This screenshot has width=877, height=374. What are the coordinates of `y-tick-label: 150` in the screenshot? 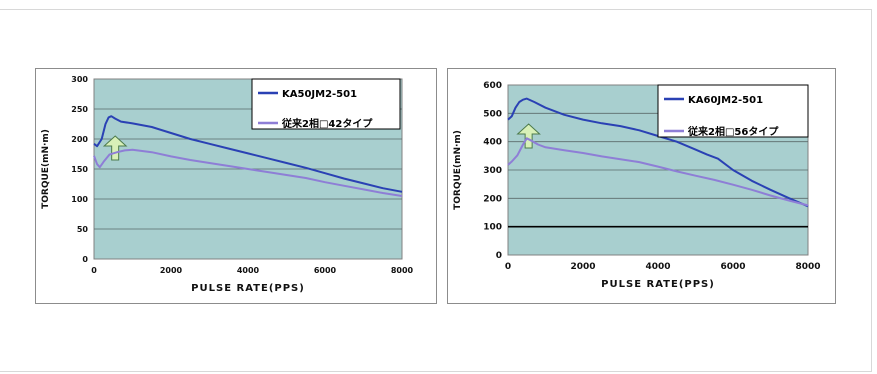 It's located at (79, 169).